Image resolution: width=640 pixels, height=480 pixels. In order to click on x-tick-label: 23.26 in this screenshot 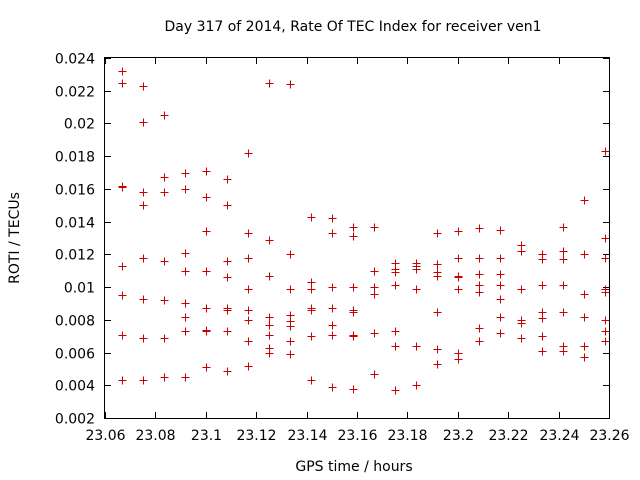, I will do `click(609, 436)`.